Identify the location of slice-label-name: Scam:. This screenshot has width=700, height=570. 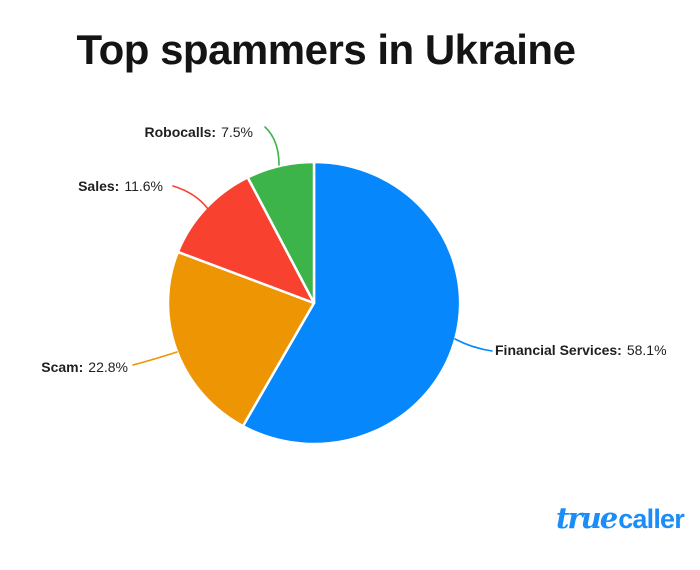
(62, 367).